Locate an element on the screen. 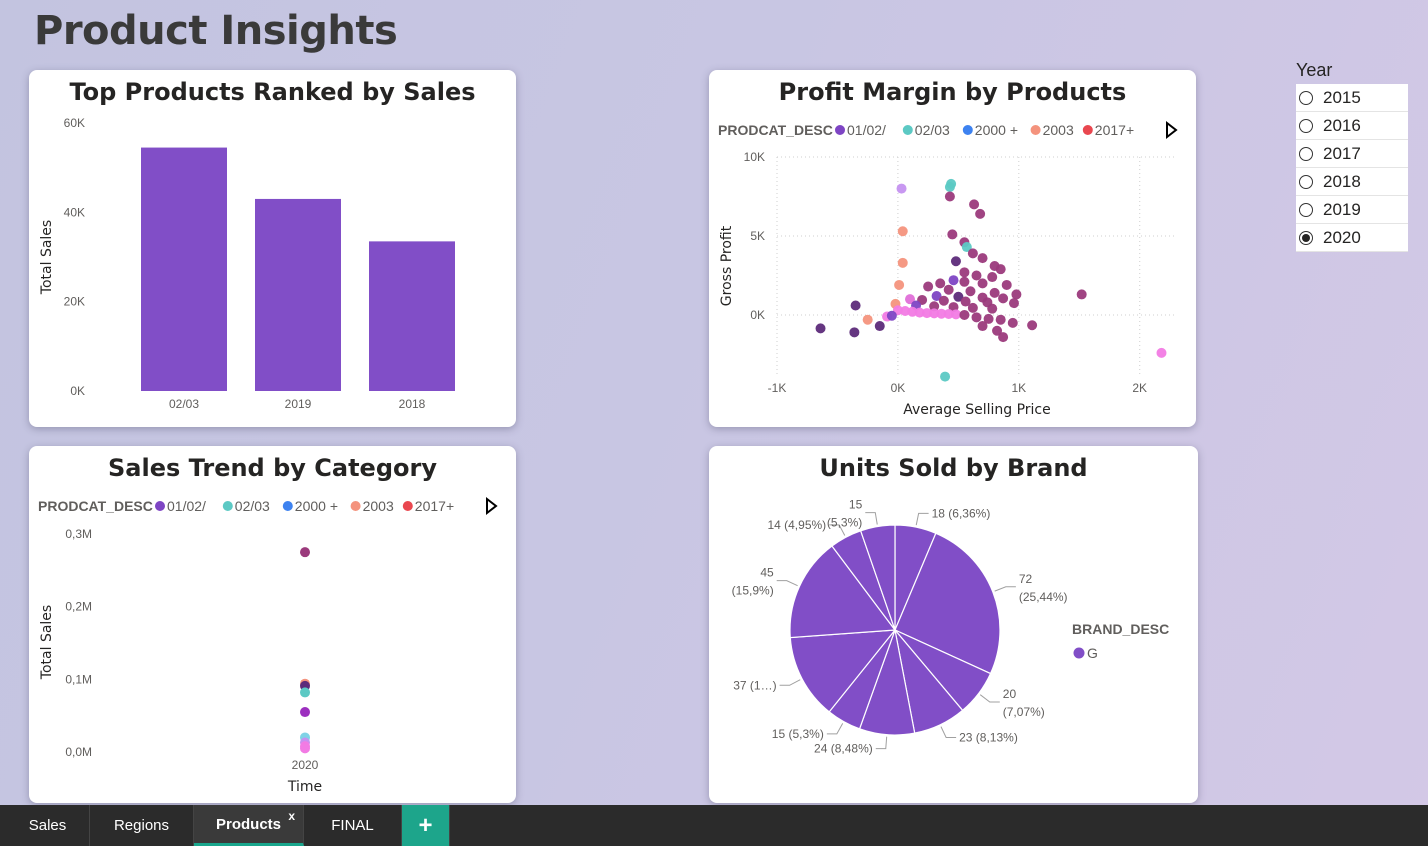  play-icon-shape is located at coordinates (1172, 130).